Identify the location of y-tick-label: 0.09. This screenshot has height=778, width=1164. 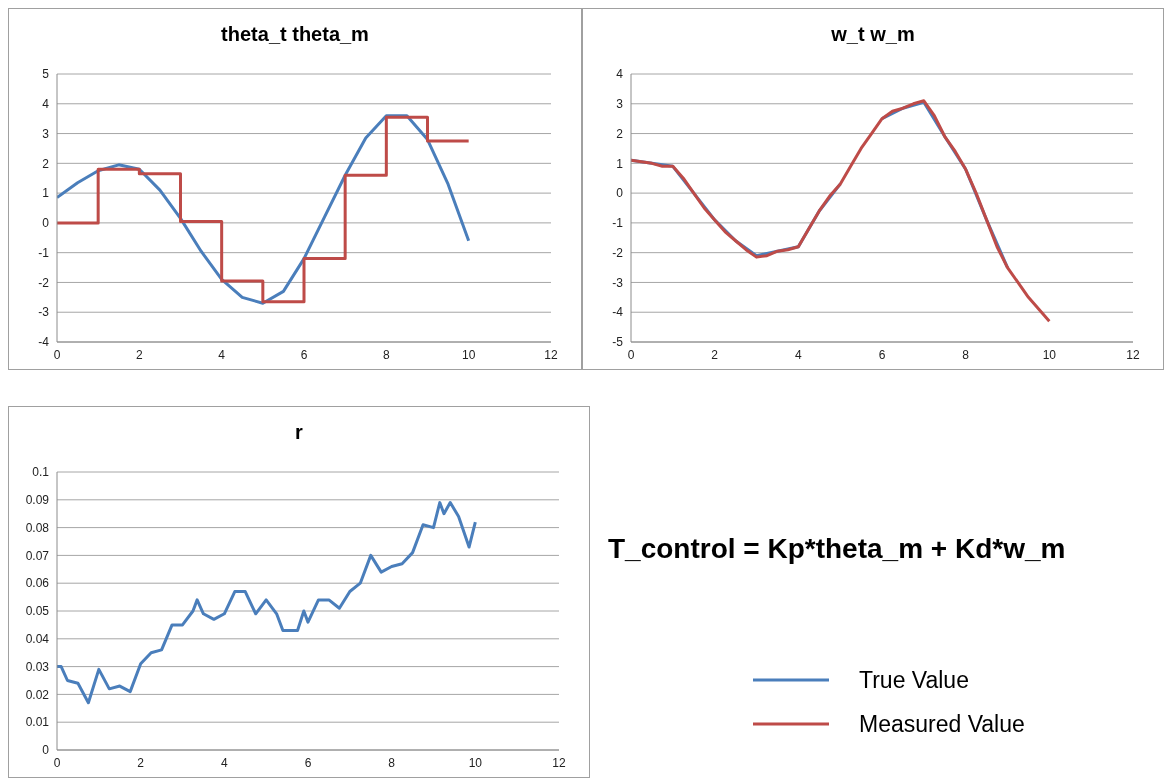
(37, 500).